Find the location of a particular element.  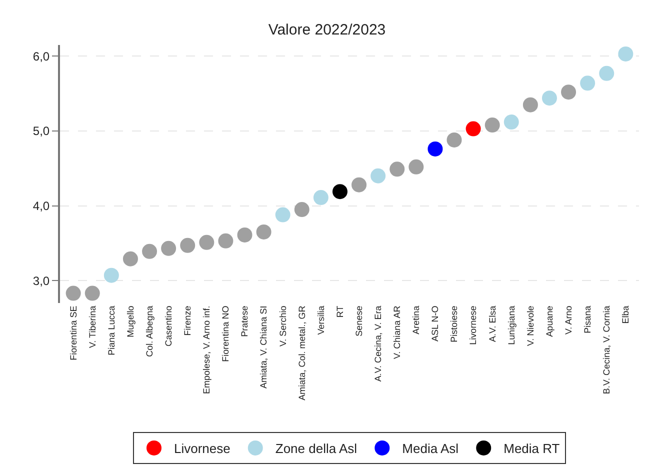

x-tick-label: Pratese is located at coordinates (245, 321).